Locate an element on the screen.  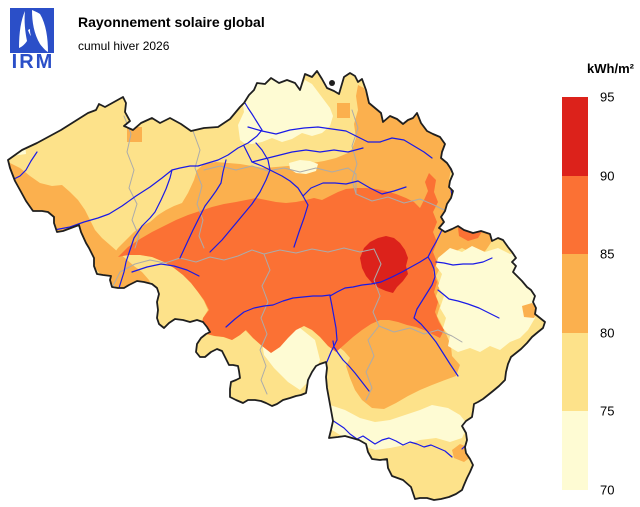
river-sambre is located at coordinates (278, 311).